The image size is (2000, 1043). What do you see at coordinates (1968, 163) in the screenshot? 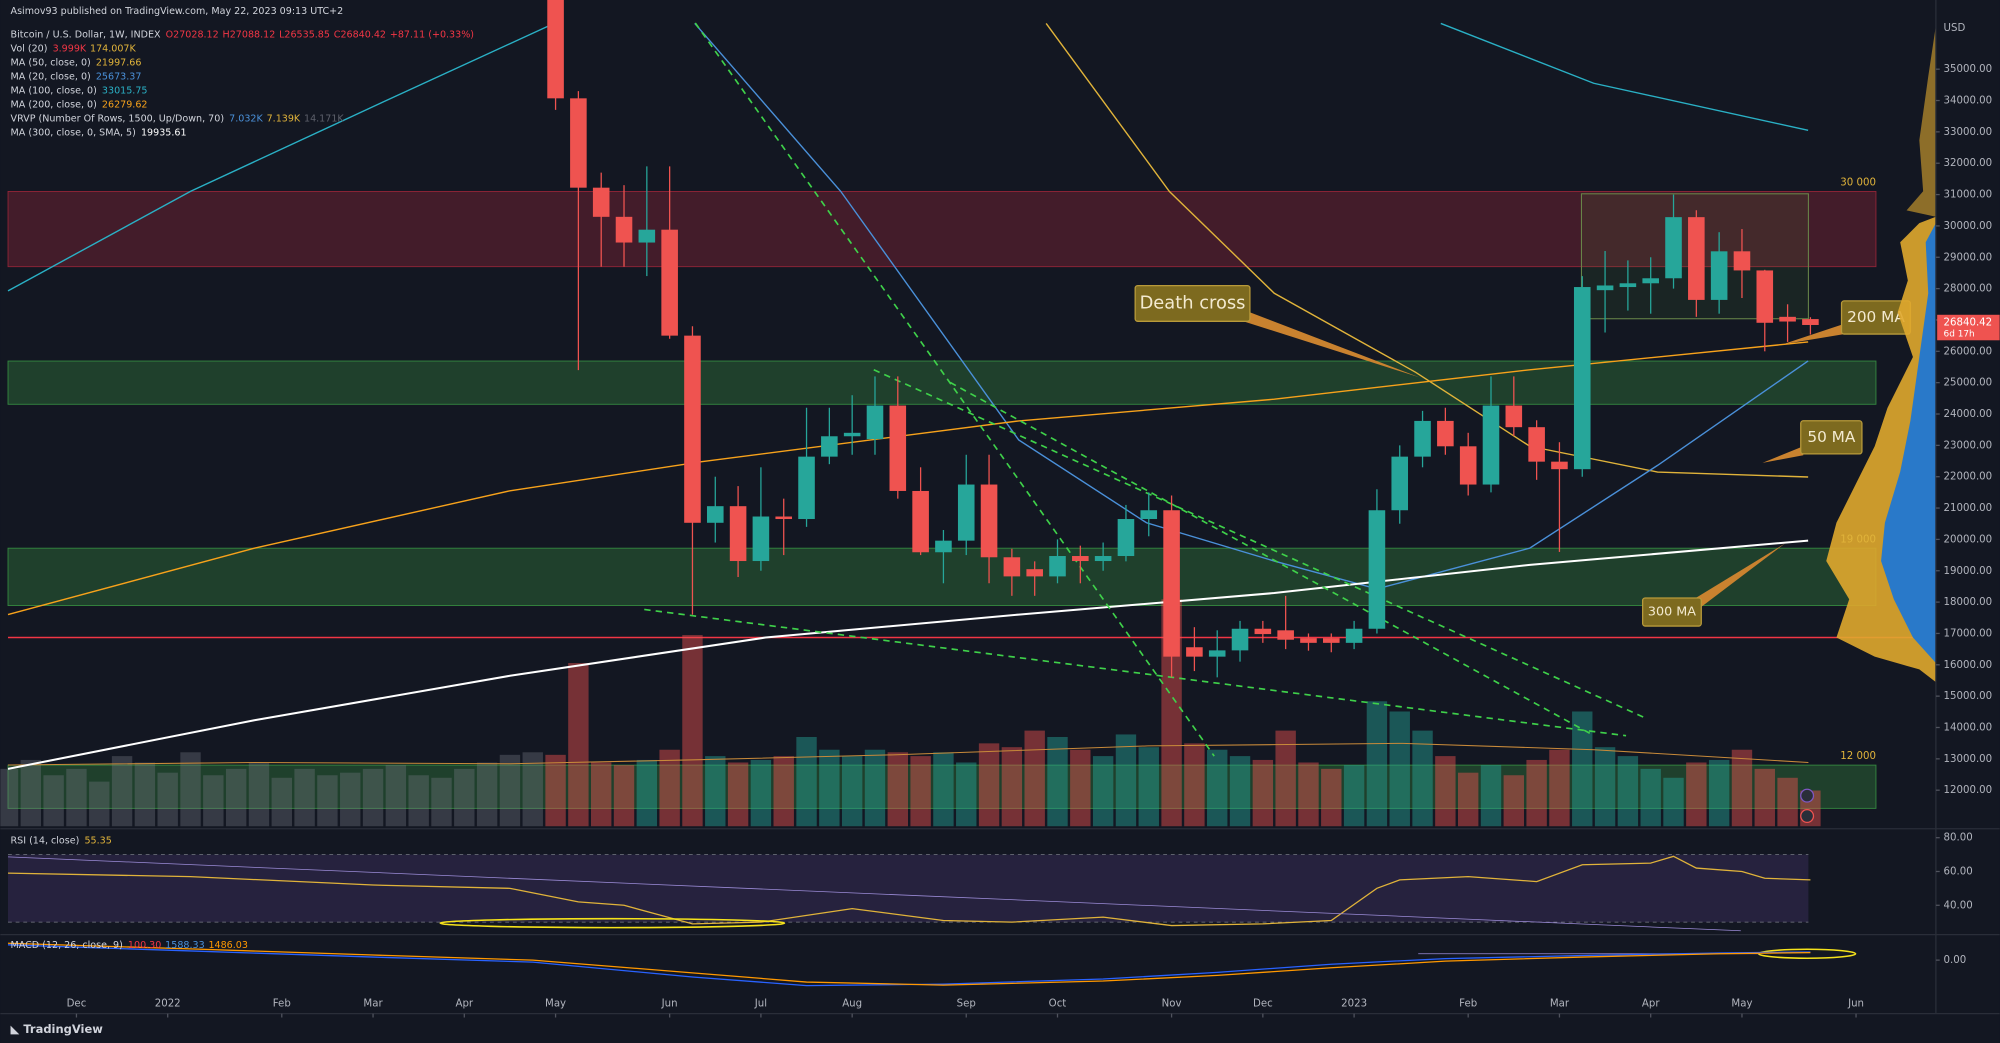
I see `y-tick-label: 32000.00` at bounding box center [1968, 163].